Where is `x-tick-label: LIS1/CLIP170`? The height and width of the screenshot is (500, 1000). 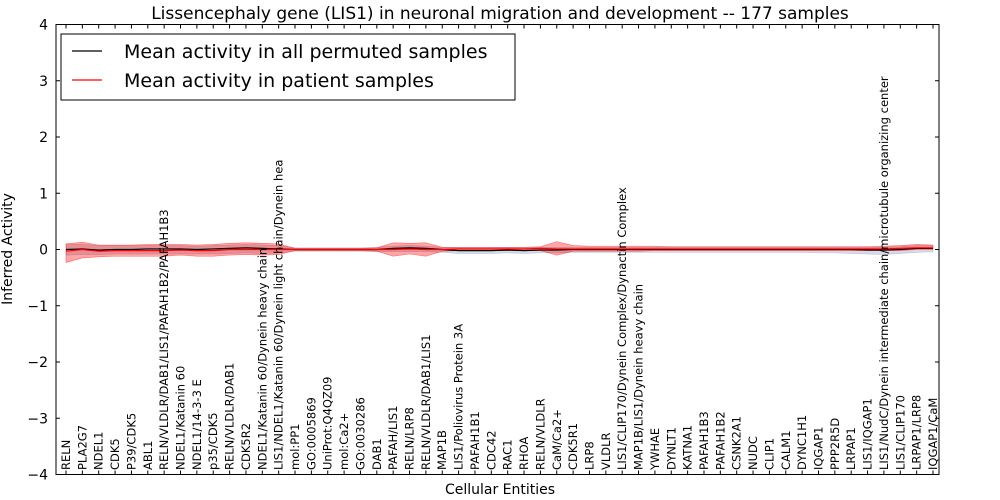 x-tick-label: LIS1/CLIP170 is located at coordinates (900, 432).